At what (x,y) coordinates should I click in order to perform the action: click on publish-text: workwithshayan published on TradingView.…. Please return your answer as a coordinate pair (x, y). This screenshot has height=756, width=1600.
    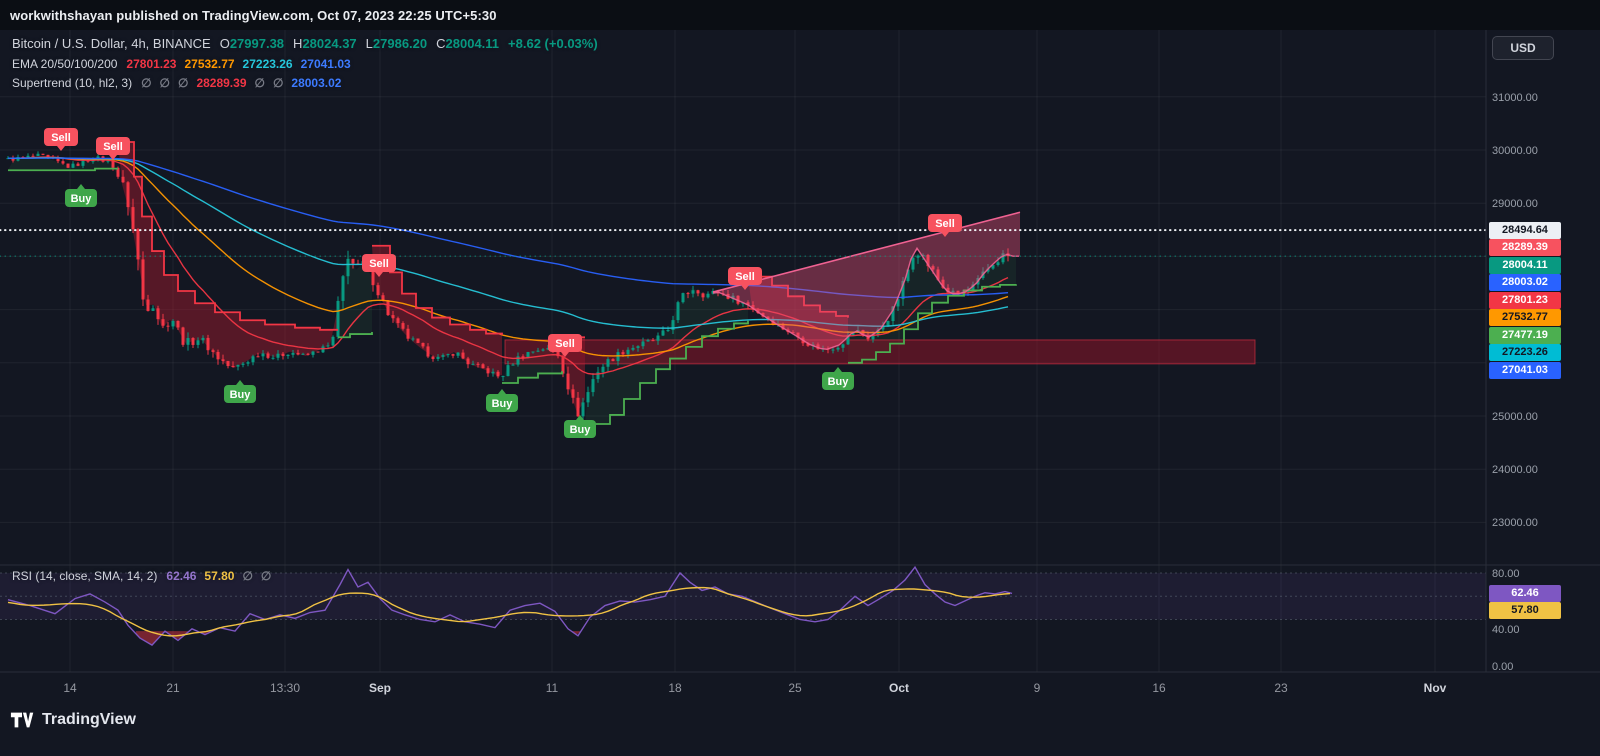
    Looking at the image, I should click on (253, 15).